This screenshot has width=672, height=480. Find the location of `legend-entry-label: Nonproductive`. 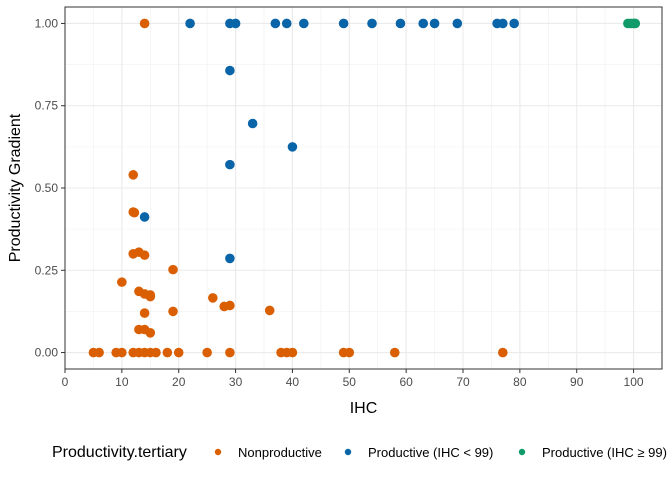

legend-entry-label: Nonproductive is located at coordinates (280, 452).